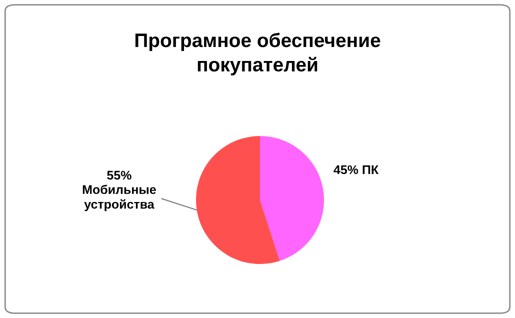  What do you see at coordinates (119, 198) in the screenshot?
I see `slice-label: Мобильные устройства` at bounding box center [119, 198].